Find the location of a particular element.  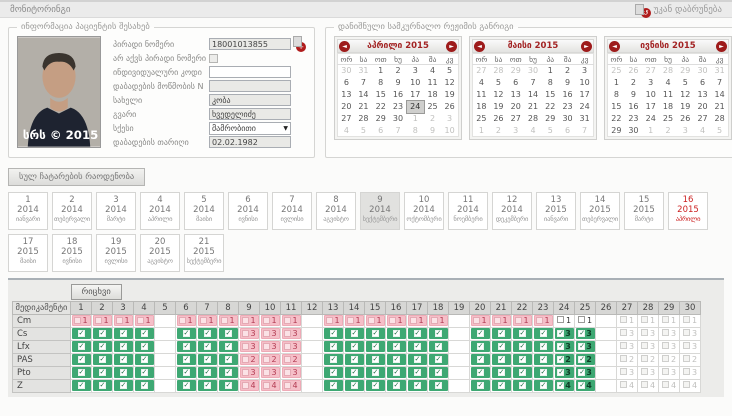

calendar-day: 10 is located at coordinates (415, 82).